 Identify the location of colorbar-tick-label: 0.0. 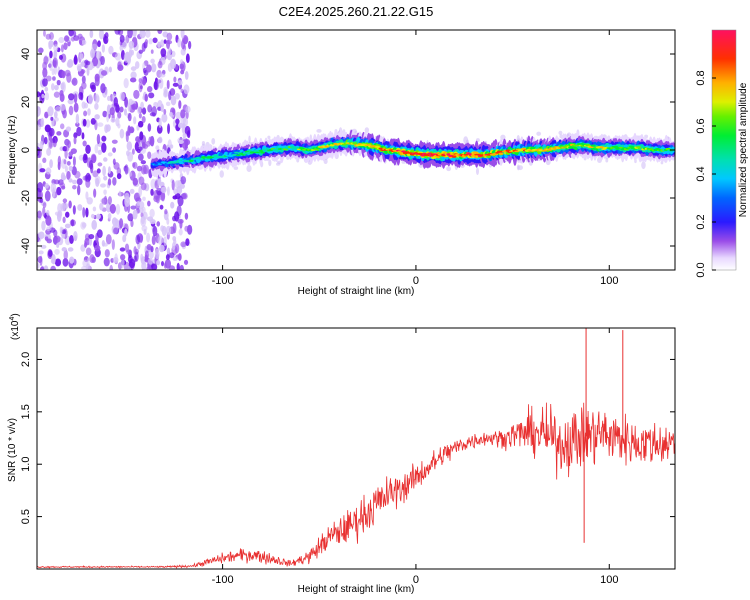
(701, 269).